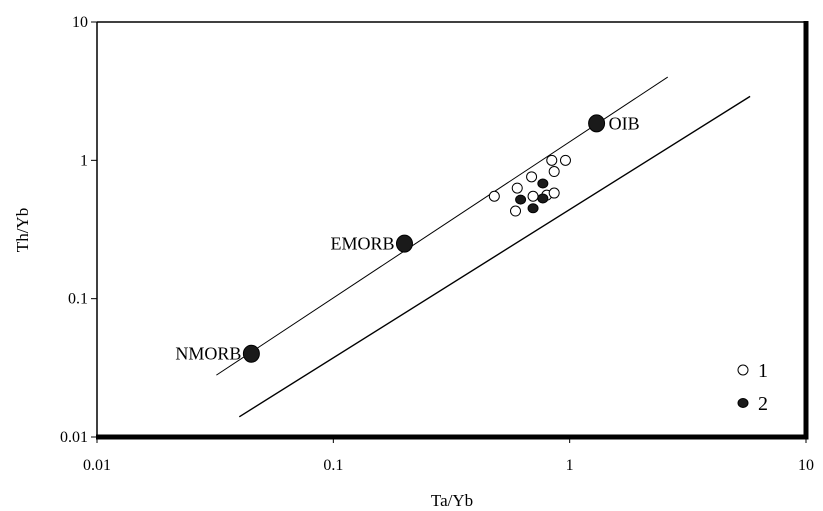  Describe the element at coordinates (624, 123) in the screenshot. I see `reference-point-label: OIB` at that location.